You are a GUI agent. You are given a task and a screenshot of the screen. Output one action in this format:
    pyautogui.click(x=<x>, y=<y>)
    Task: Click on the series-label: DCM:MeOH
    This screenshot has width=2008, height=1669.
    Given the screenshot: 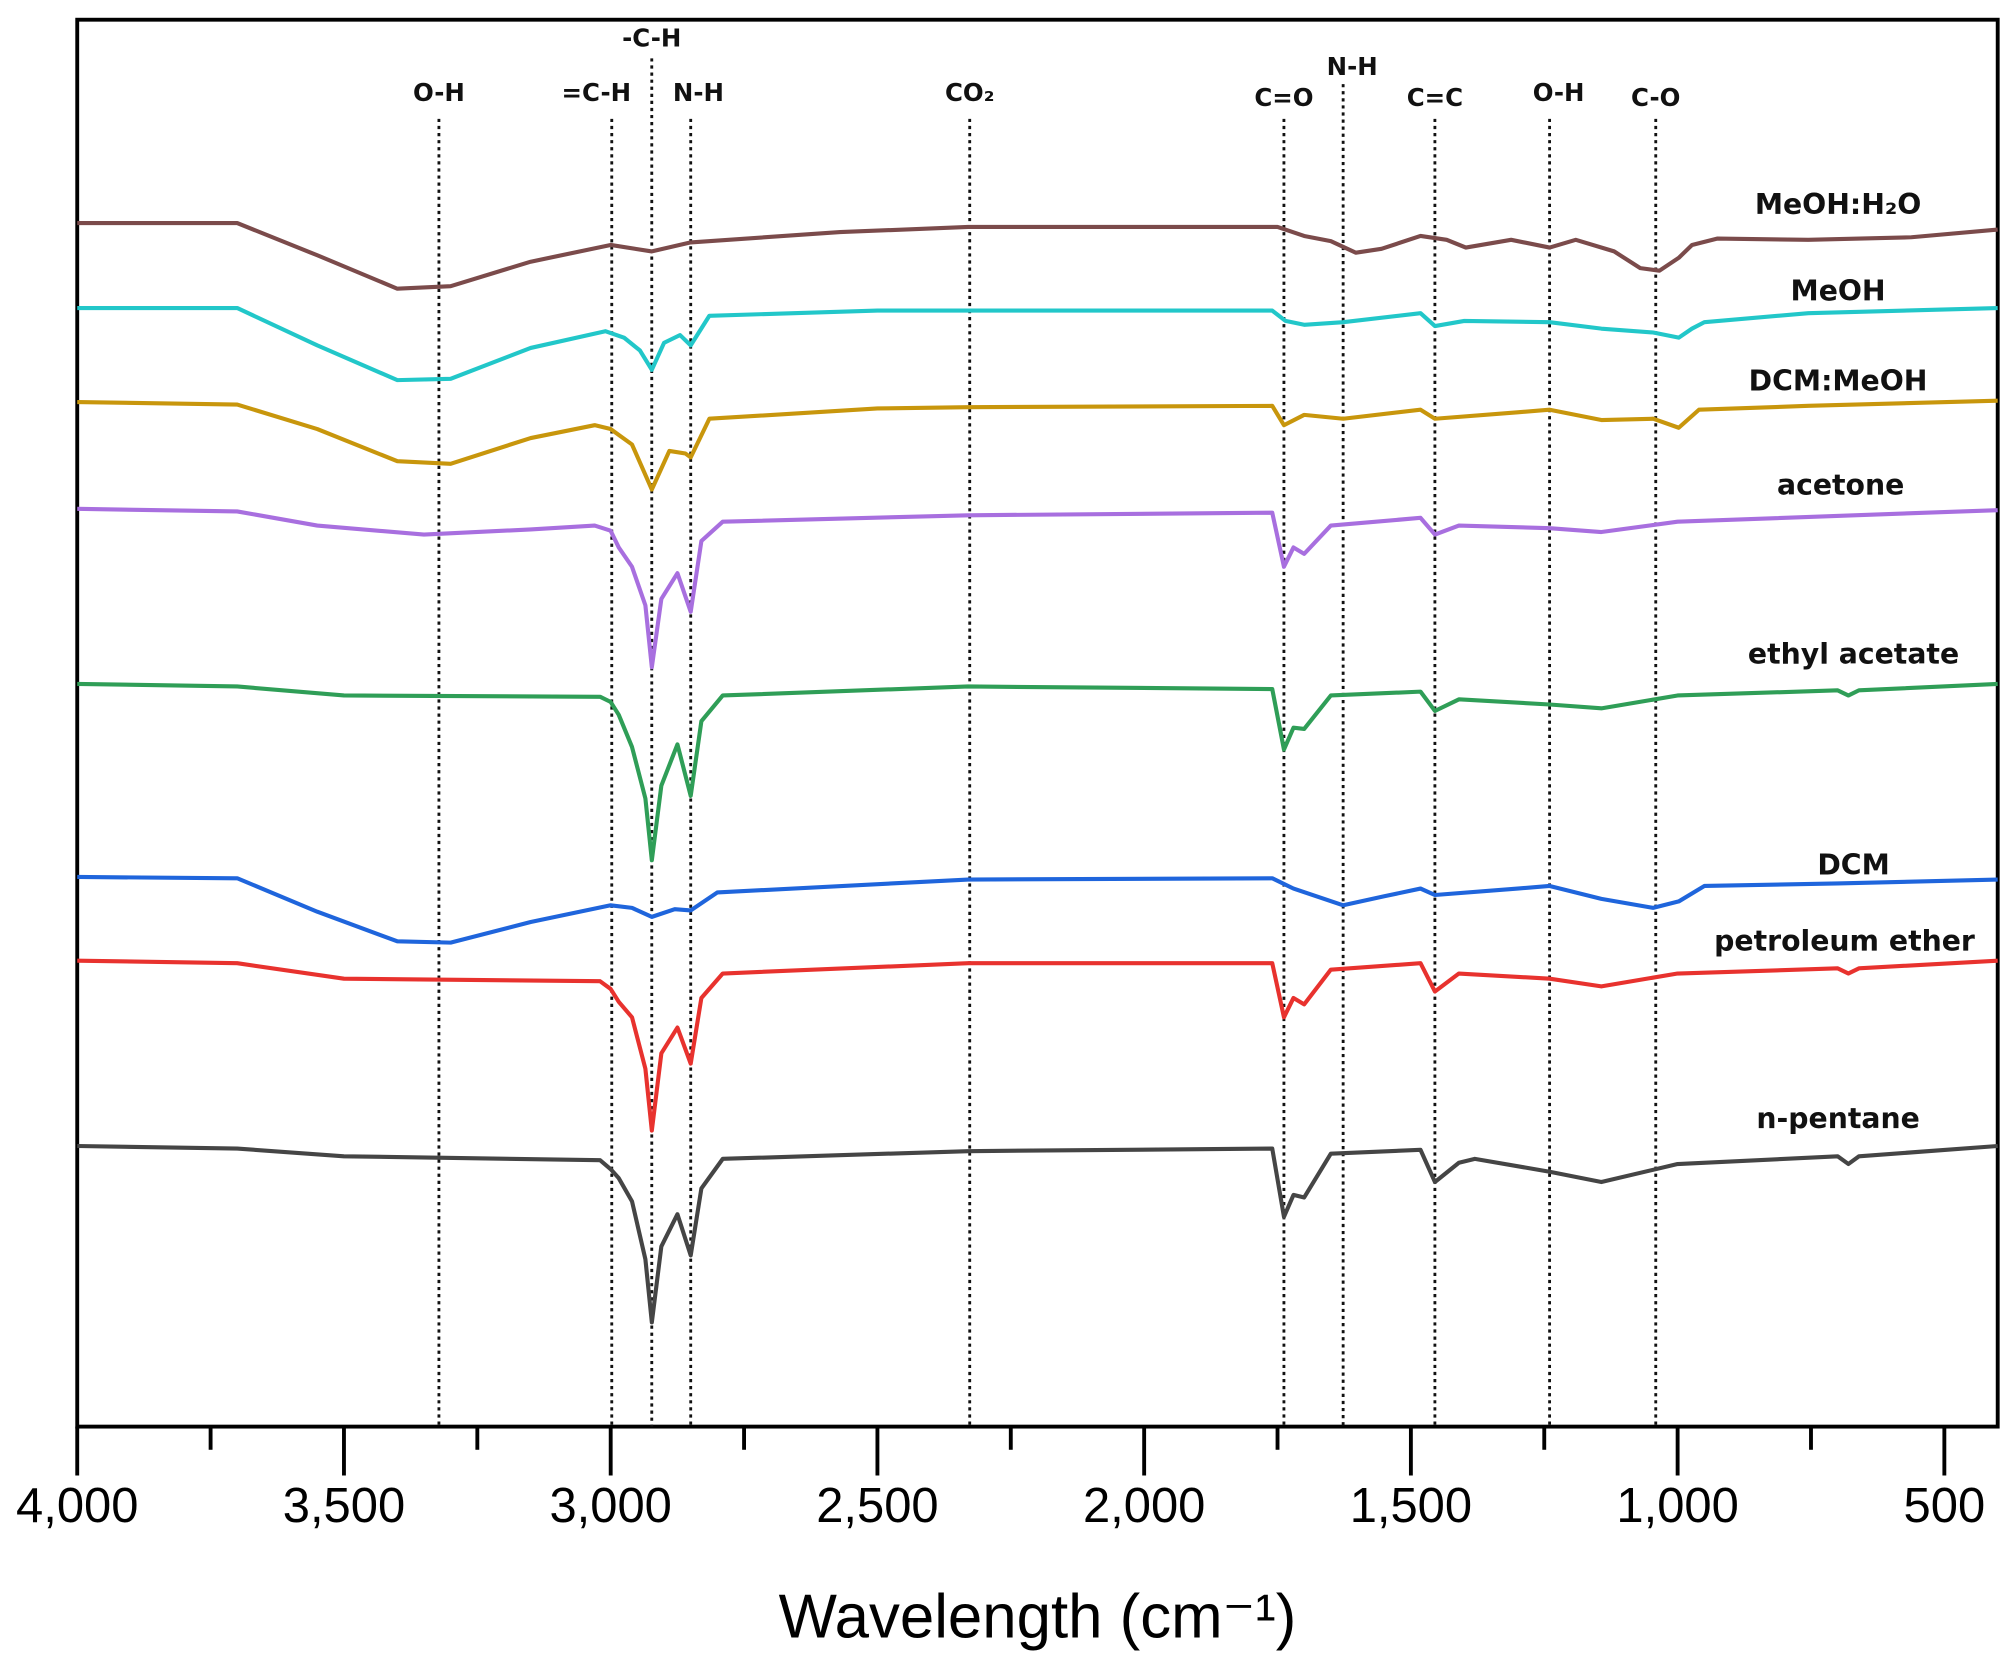 What is the action you would take?
    pyautogui.click(x=1838, y=380)
    